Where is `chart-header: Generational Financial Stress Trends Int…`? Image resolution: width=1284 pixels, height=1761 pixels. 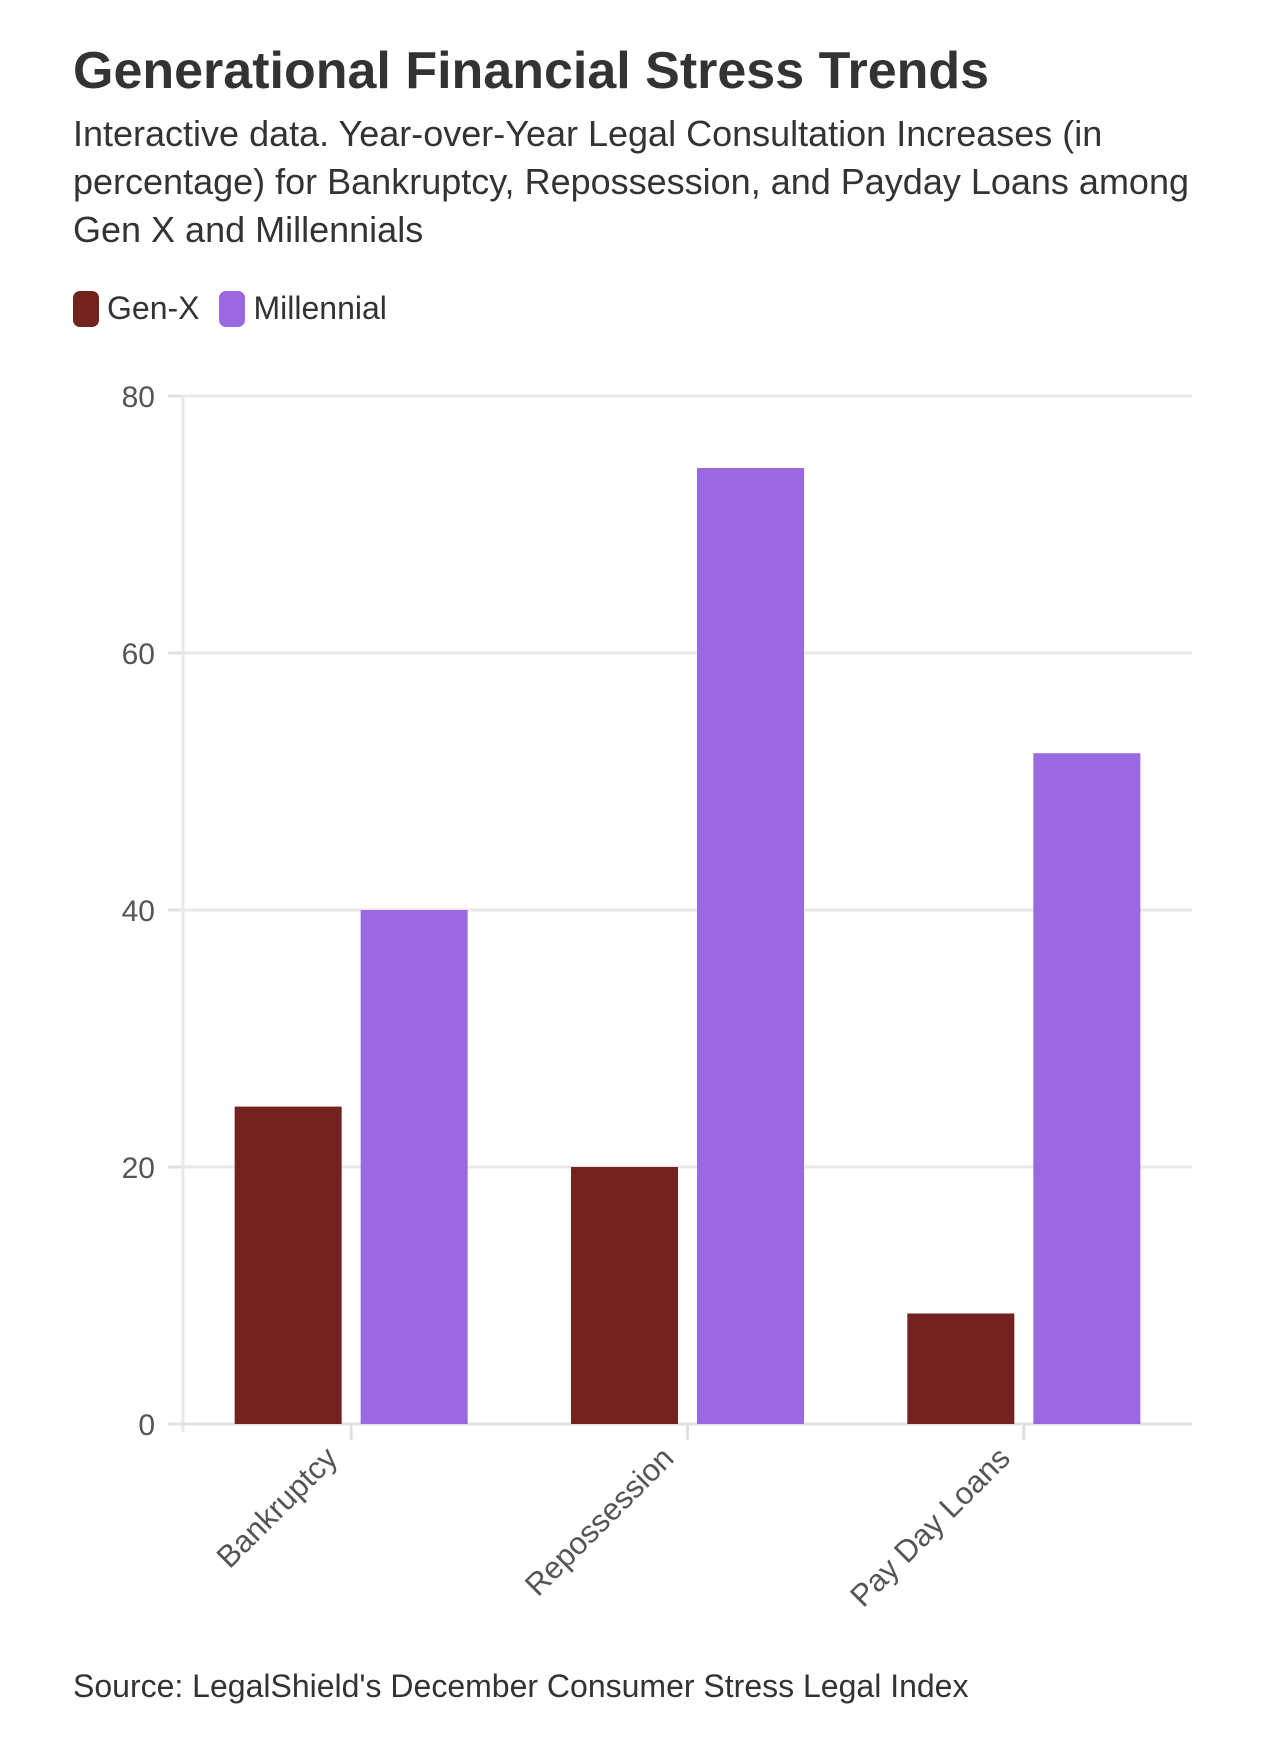 chart-header: Generational Financial Stress Trends Int… is located at coordinates (648, 146).